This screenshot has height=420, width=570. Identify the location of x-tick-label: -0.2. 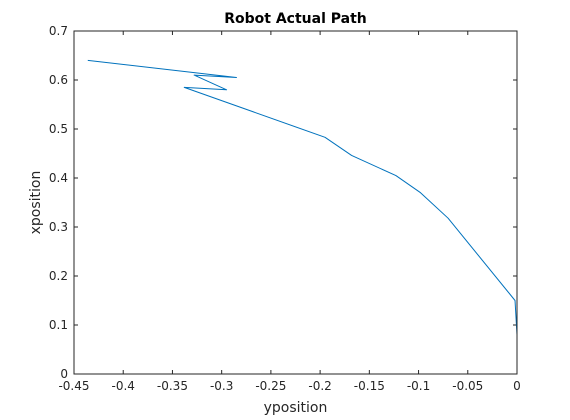
(319, 386).